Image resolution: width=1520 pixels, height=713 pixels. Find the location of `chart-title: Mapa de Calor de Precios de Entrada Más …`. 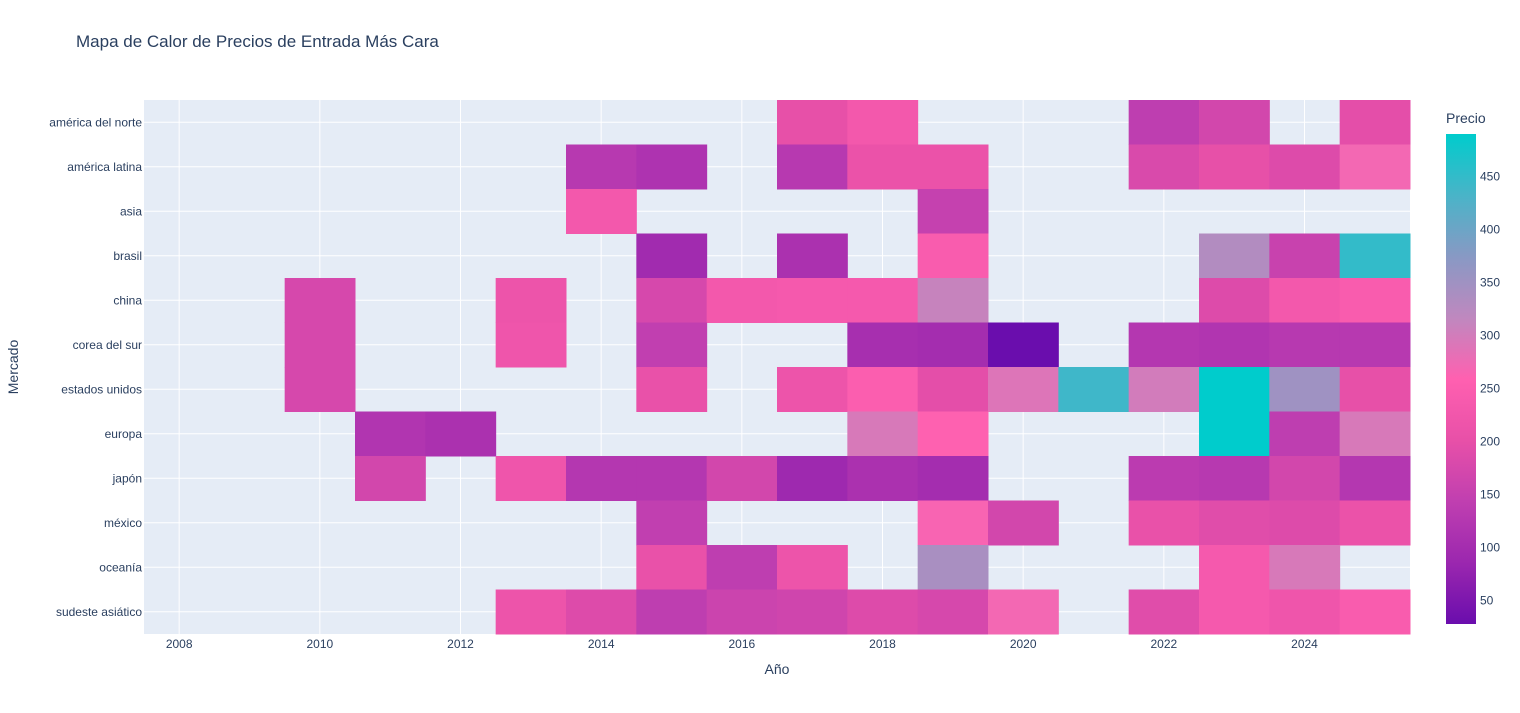

chart-title: Mapa de Calor de Precios de Entrada Más … is located at coordinates (257, 41).